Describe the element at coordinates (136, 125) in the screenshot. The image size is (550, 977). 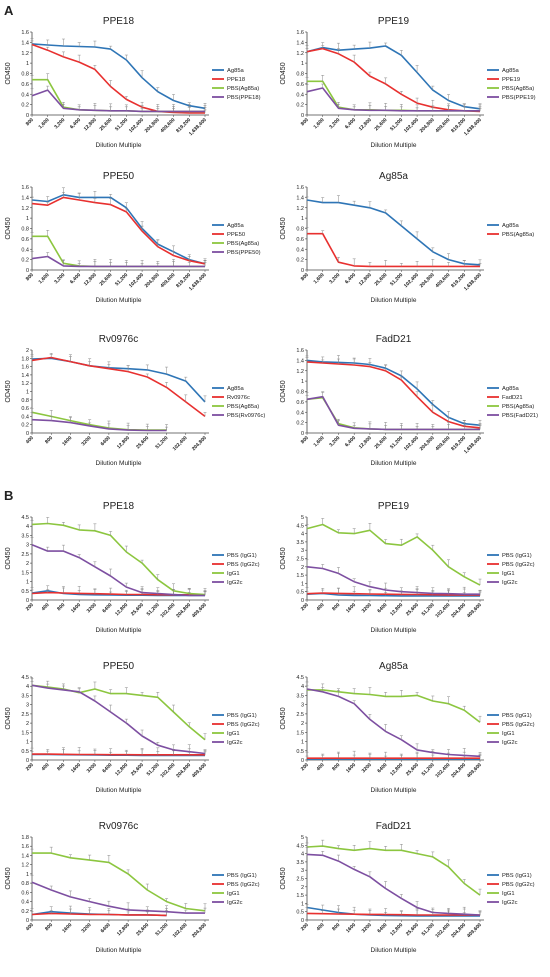
I see `x-tick-label: 102,400` at that location.